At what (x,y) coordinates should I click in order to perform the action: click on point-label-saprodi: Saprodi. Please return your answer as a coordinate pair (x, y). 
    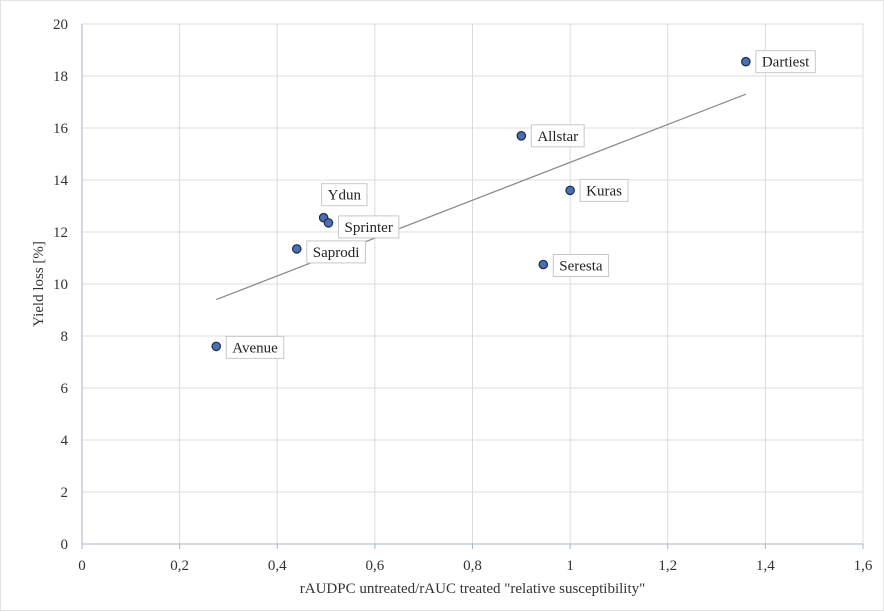
    Looking at the image, I should click on (336, 252).